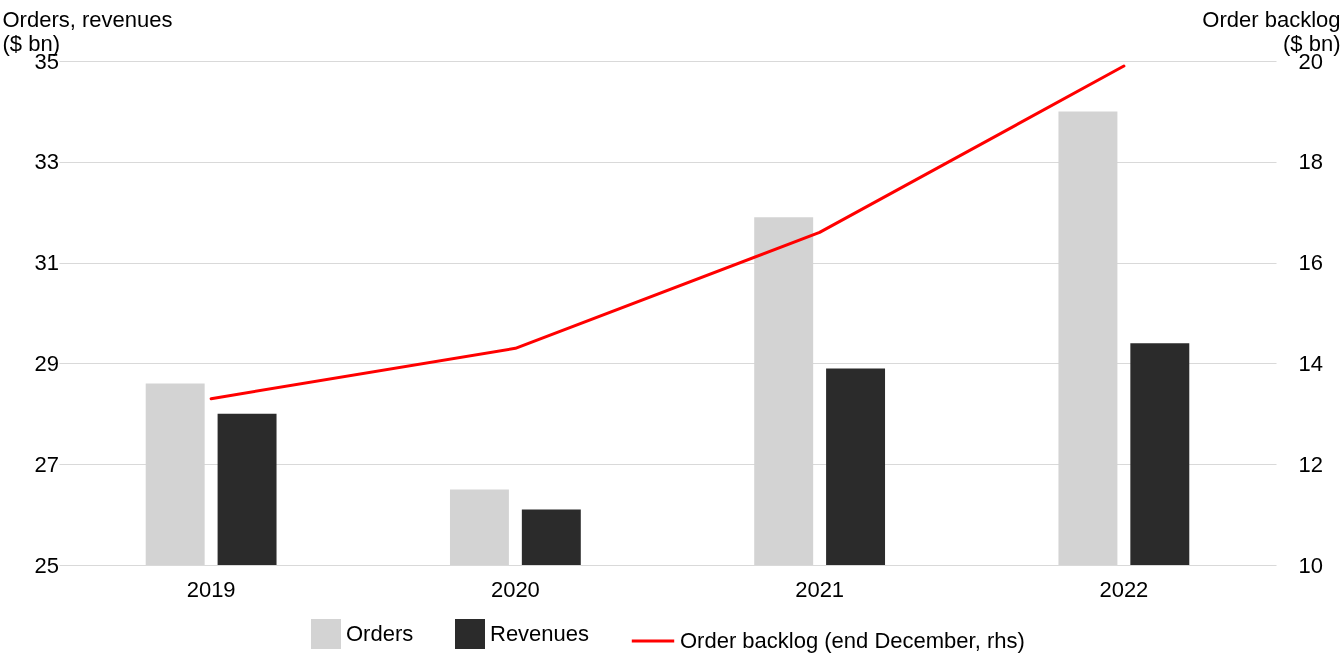  I want to click on y2-tick-label: 18, so click(1310, 162).